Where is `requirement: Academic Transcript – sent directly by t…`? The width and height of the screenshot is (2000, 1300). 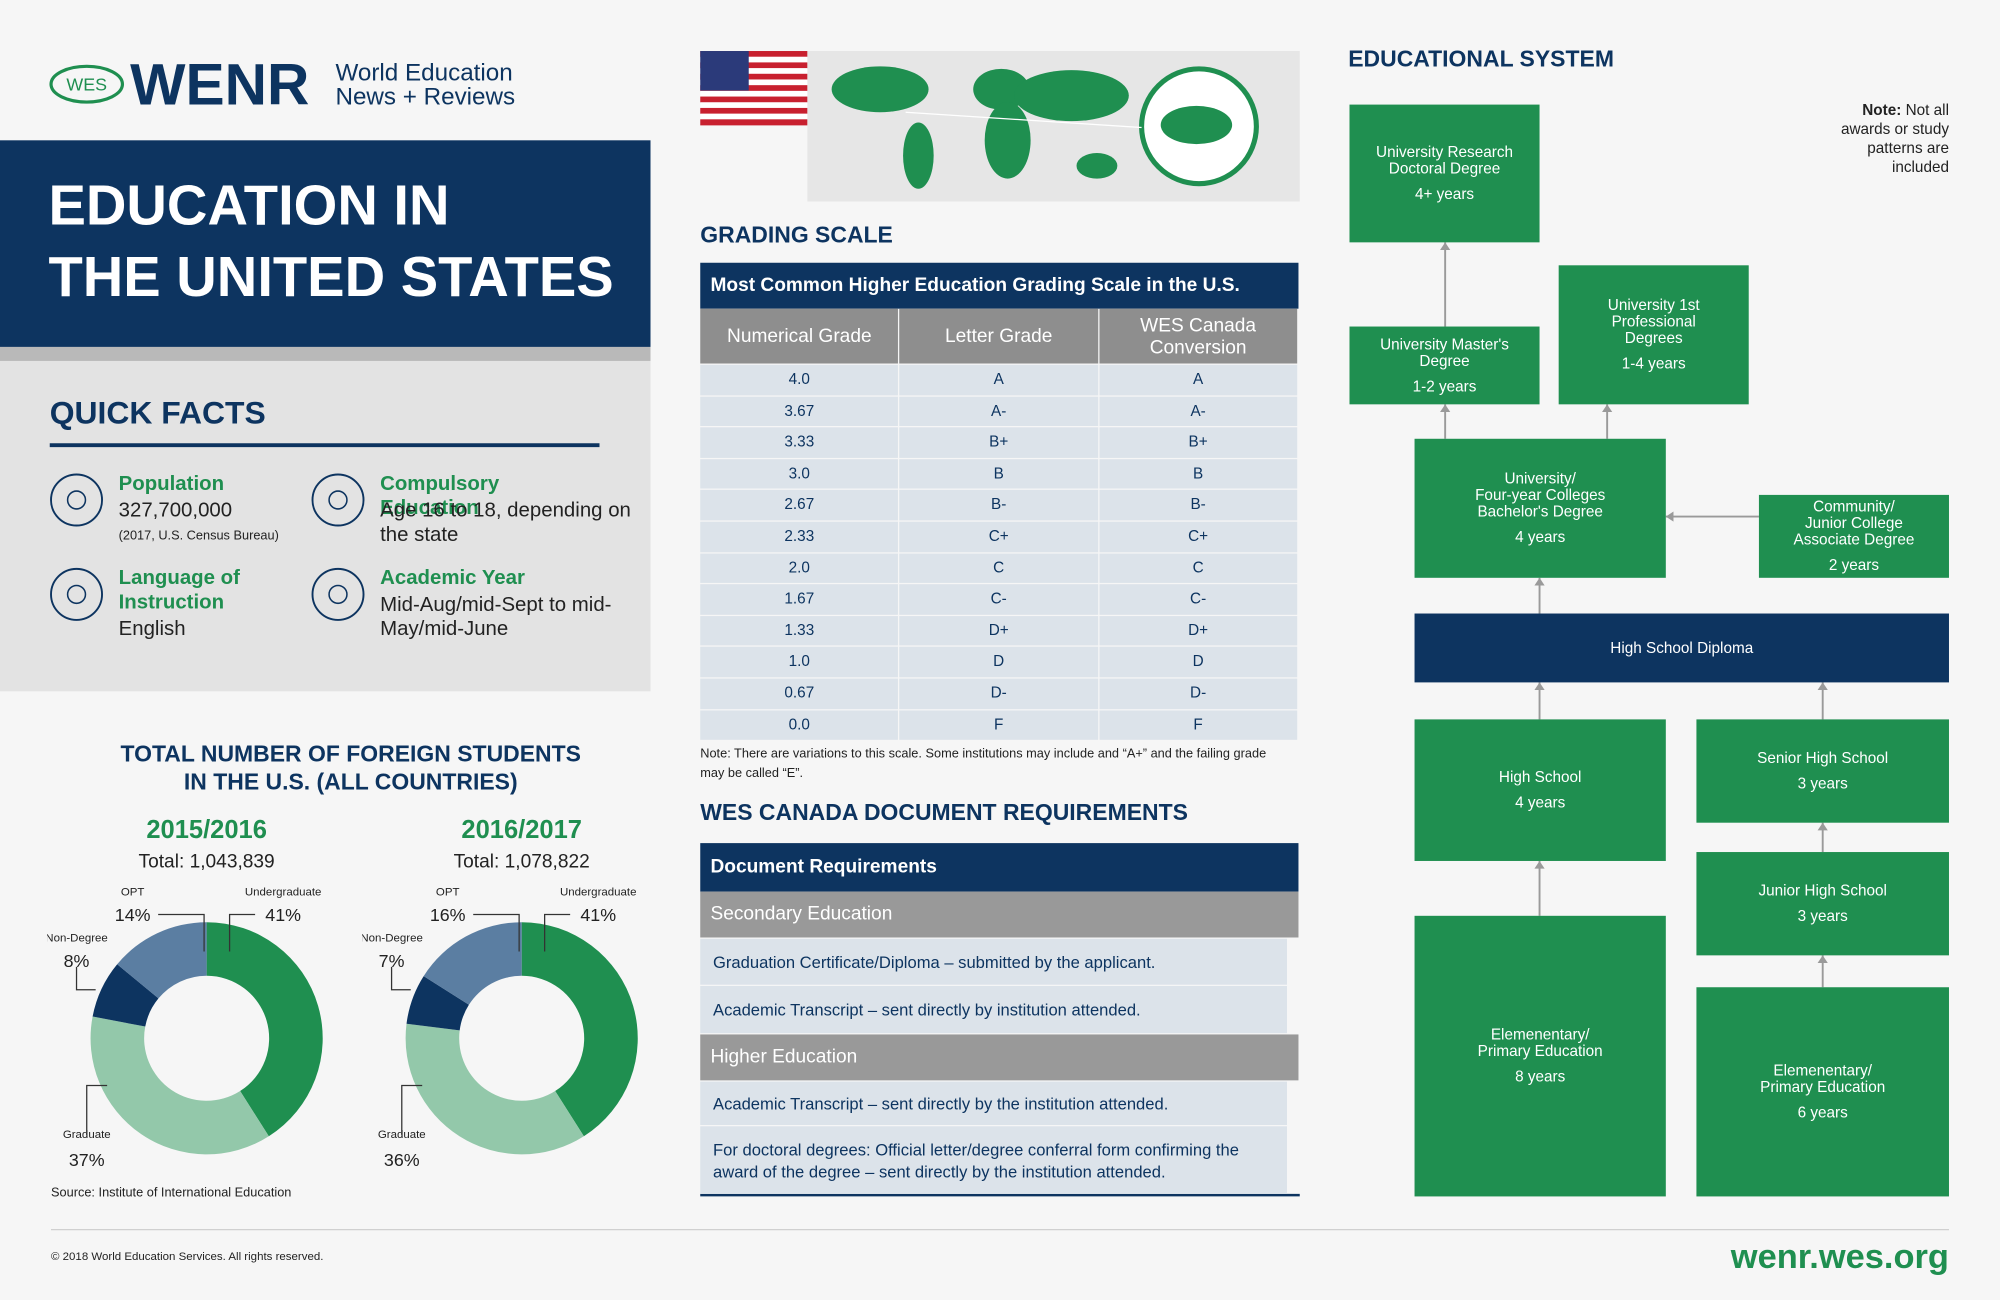 requirement: Academic Transcript – sent directly by t… is located at coordinates (993, 1103).